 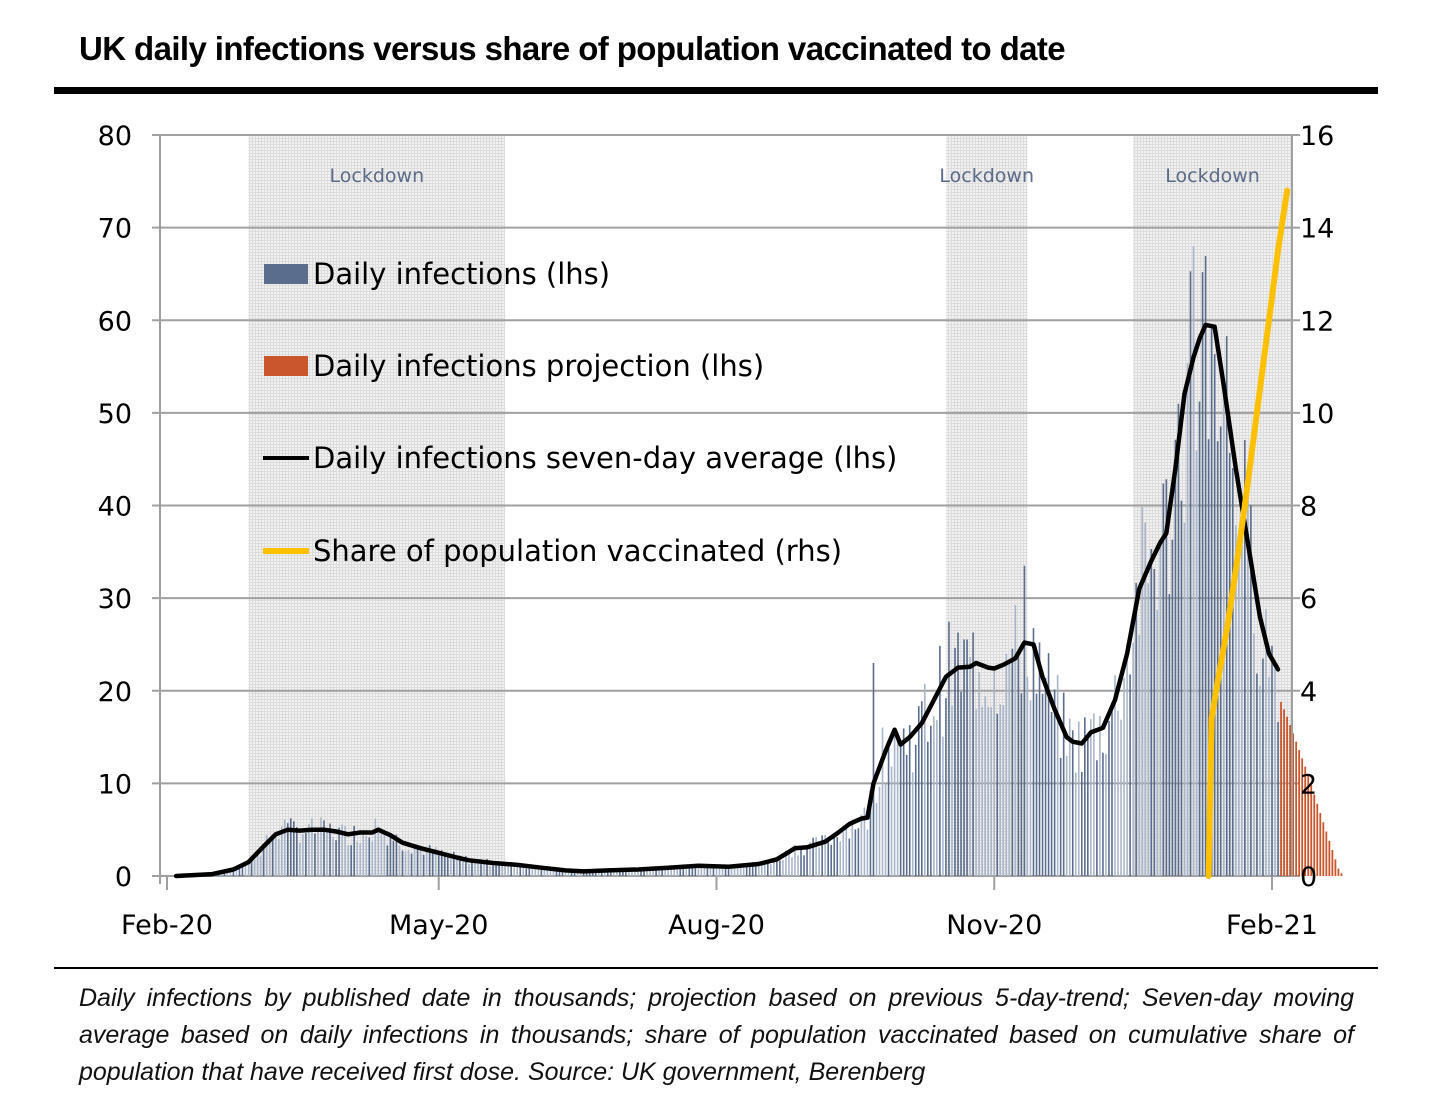 I want to click on legend-swatch-box, so click(x=286, y=274).